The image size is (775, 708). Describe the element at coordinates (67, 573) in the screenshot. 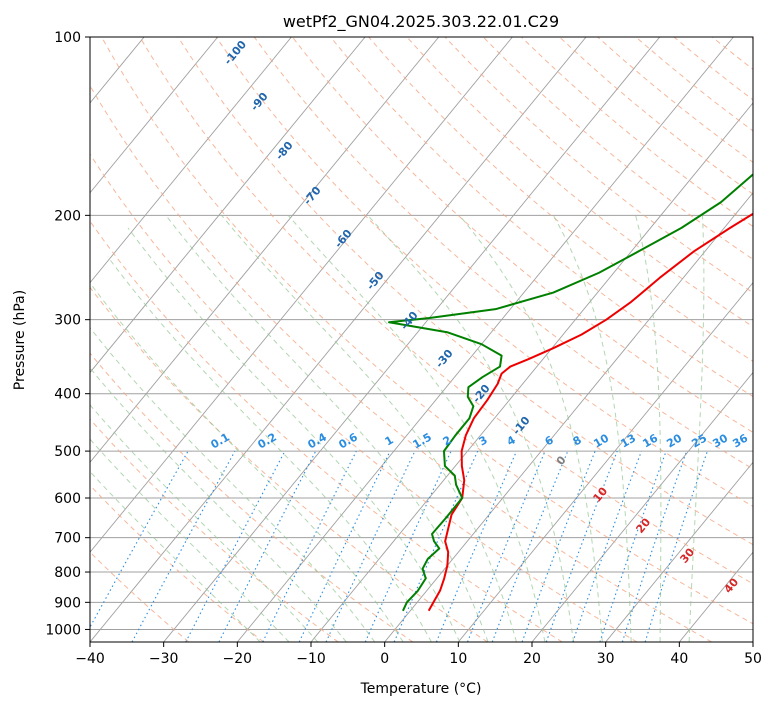

I see `y-tick-label: 800` at that location.